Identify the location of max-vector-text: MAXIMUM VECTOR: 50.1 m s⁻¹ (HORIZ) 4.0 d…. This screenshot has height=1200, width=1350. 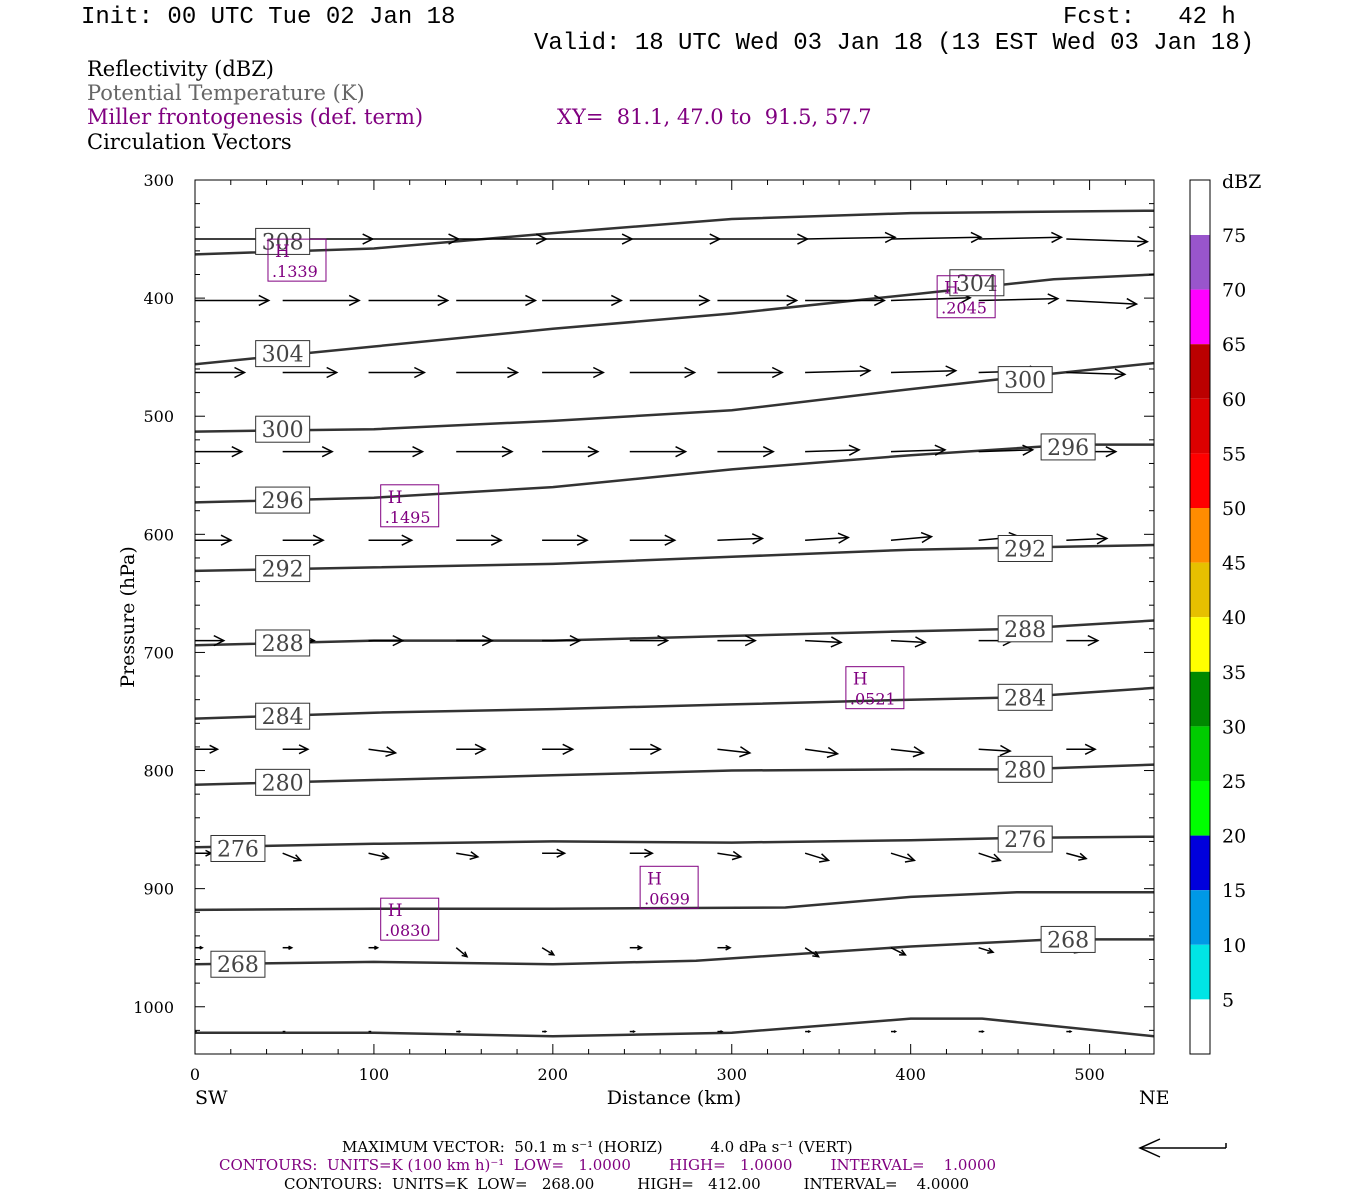
(597, 1147).